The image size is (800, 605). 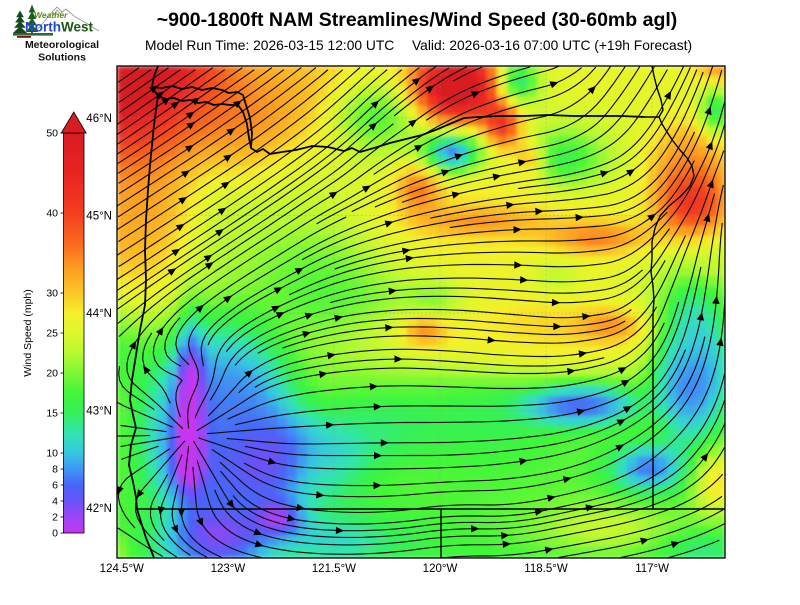 I want to click on svg-text: 30, so click(x=52, y=294).